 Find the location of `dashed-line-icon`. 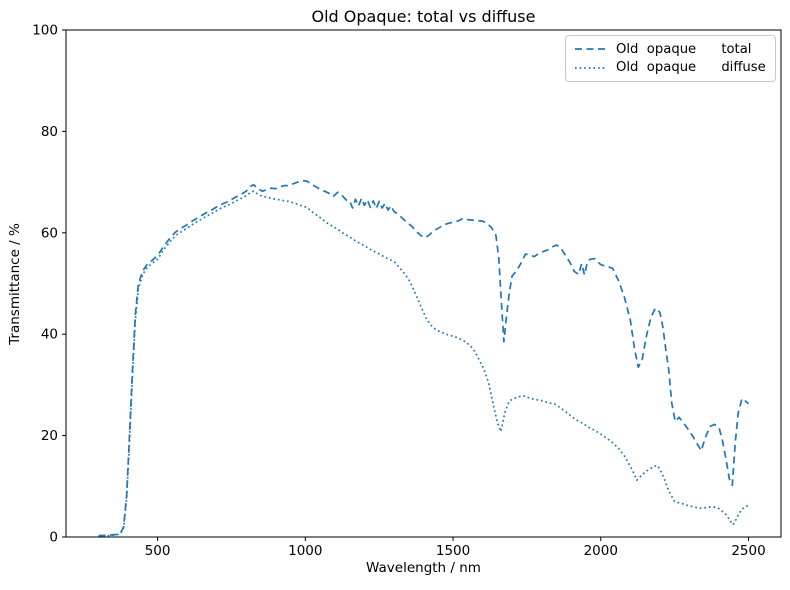

dashed-line-icon is located at coordinates (591, 49).